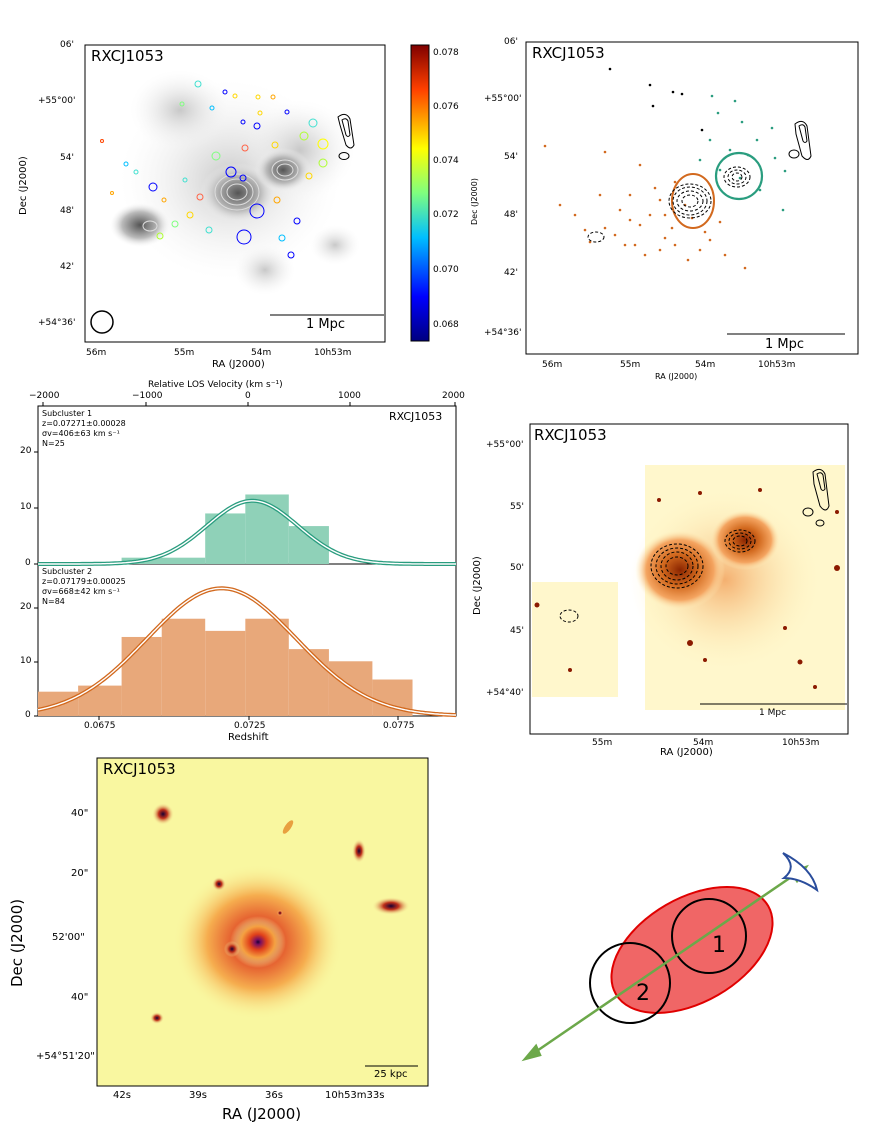 This screenshot has height=1142, width=884. What do you see at coordinates (517, 507) in the screenshot?
I see `panel-d-dec-tick: 55'` at bounding box center [517, 507].